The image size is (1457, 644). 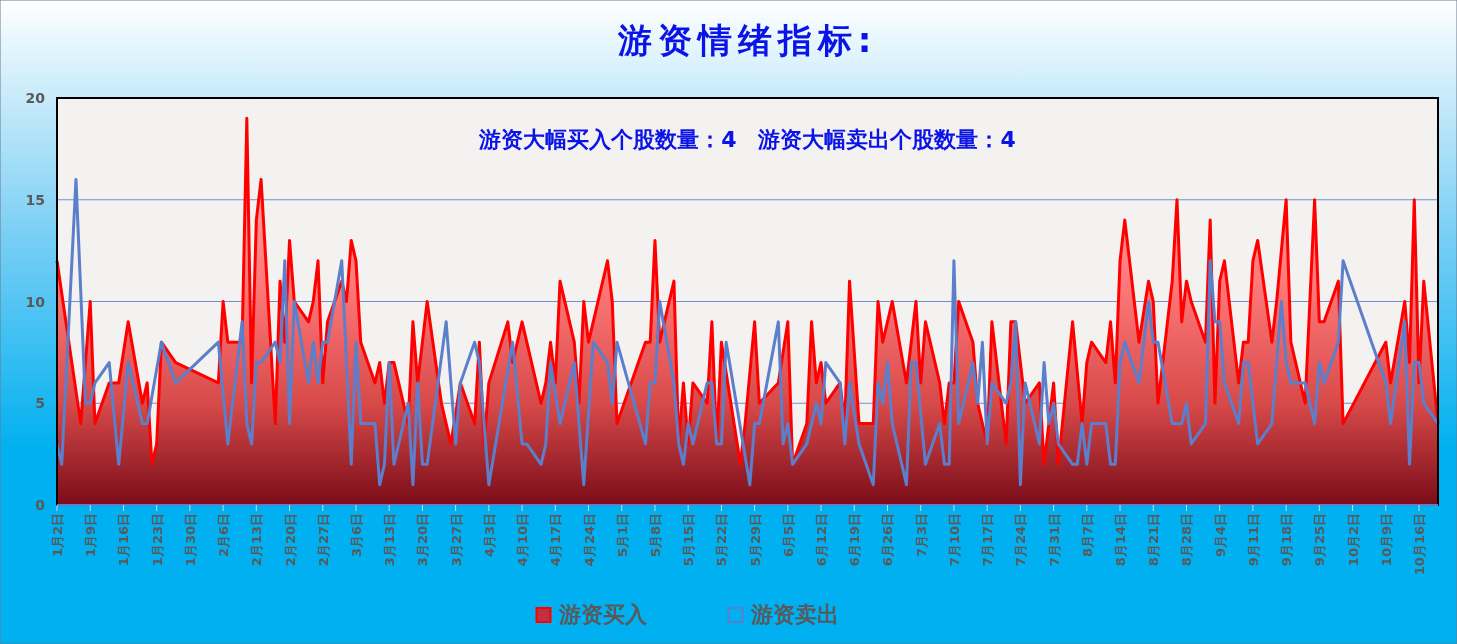 What do you see at coordinates (888, 540) in the screenshot?
I see `x-tick-label: 6月26日` at bounding box center [888, 540].